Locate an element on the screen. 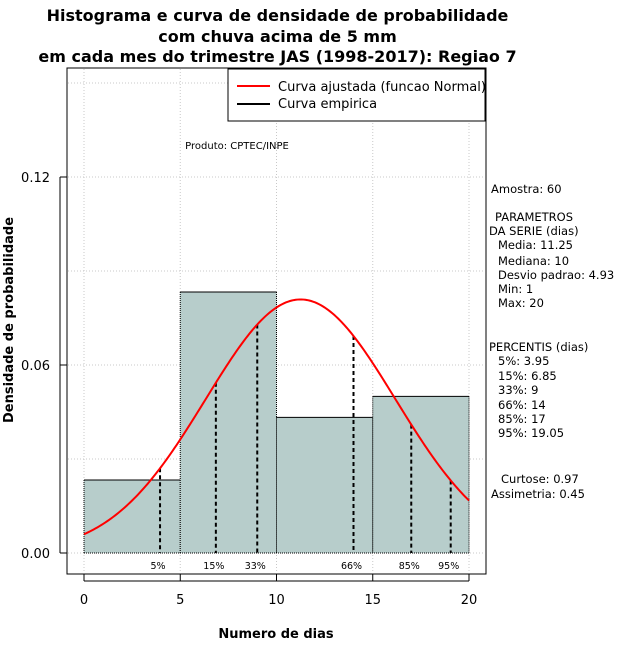  percentil-5: 5%: 3.95 is located at coordinates (524, 361).